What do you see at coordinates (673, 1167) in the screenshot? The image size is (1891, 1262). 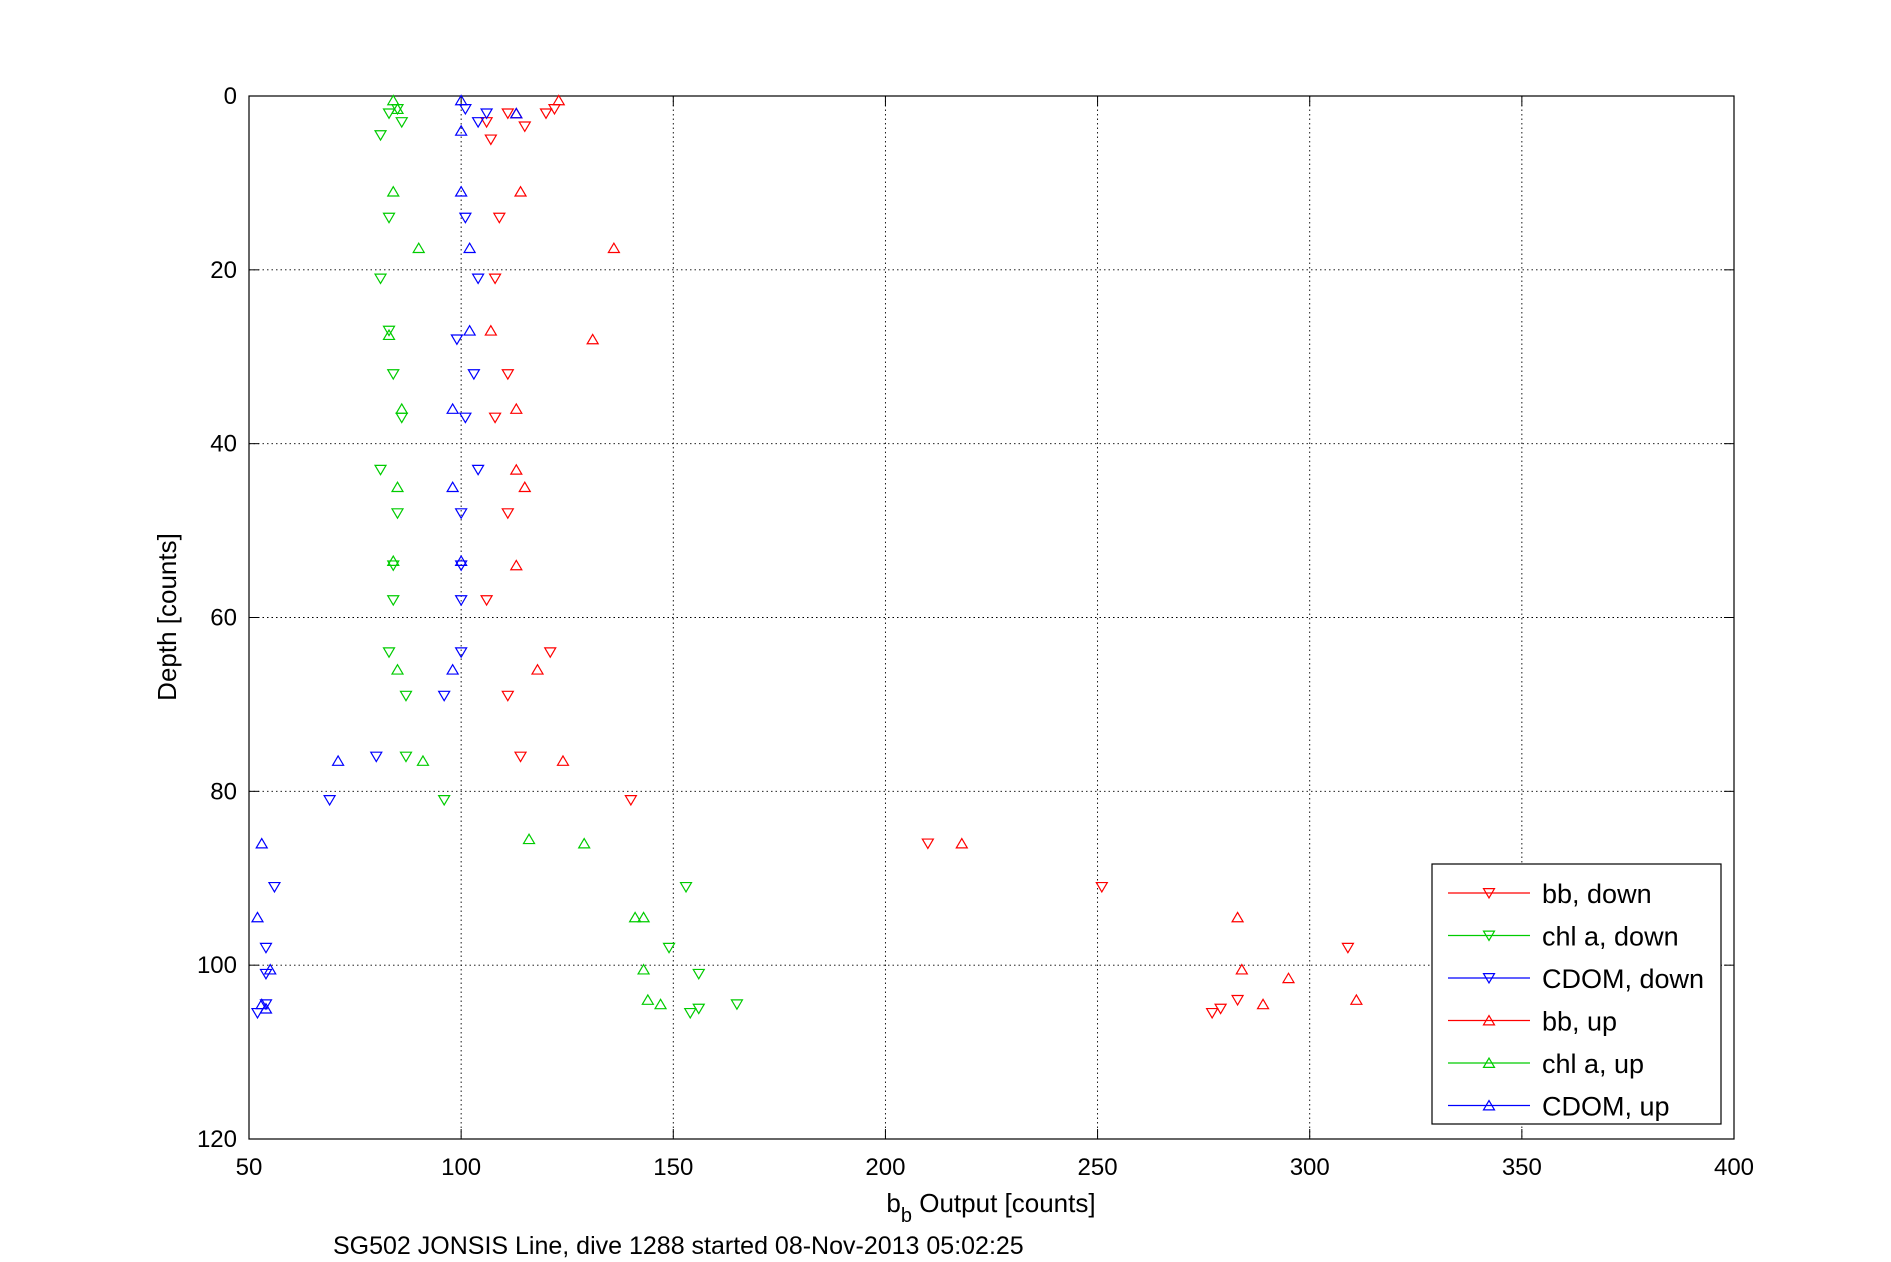 I see `x-tick-label: 150` at bounding box center [673, 1167].